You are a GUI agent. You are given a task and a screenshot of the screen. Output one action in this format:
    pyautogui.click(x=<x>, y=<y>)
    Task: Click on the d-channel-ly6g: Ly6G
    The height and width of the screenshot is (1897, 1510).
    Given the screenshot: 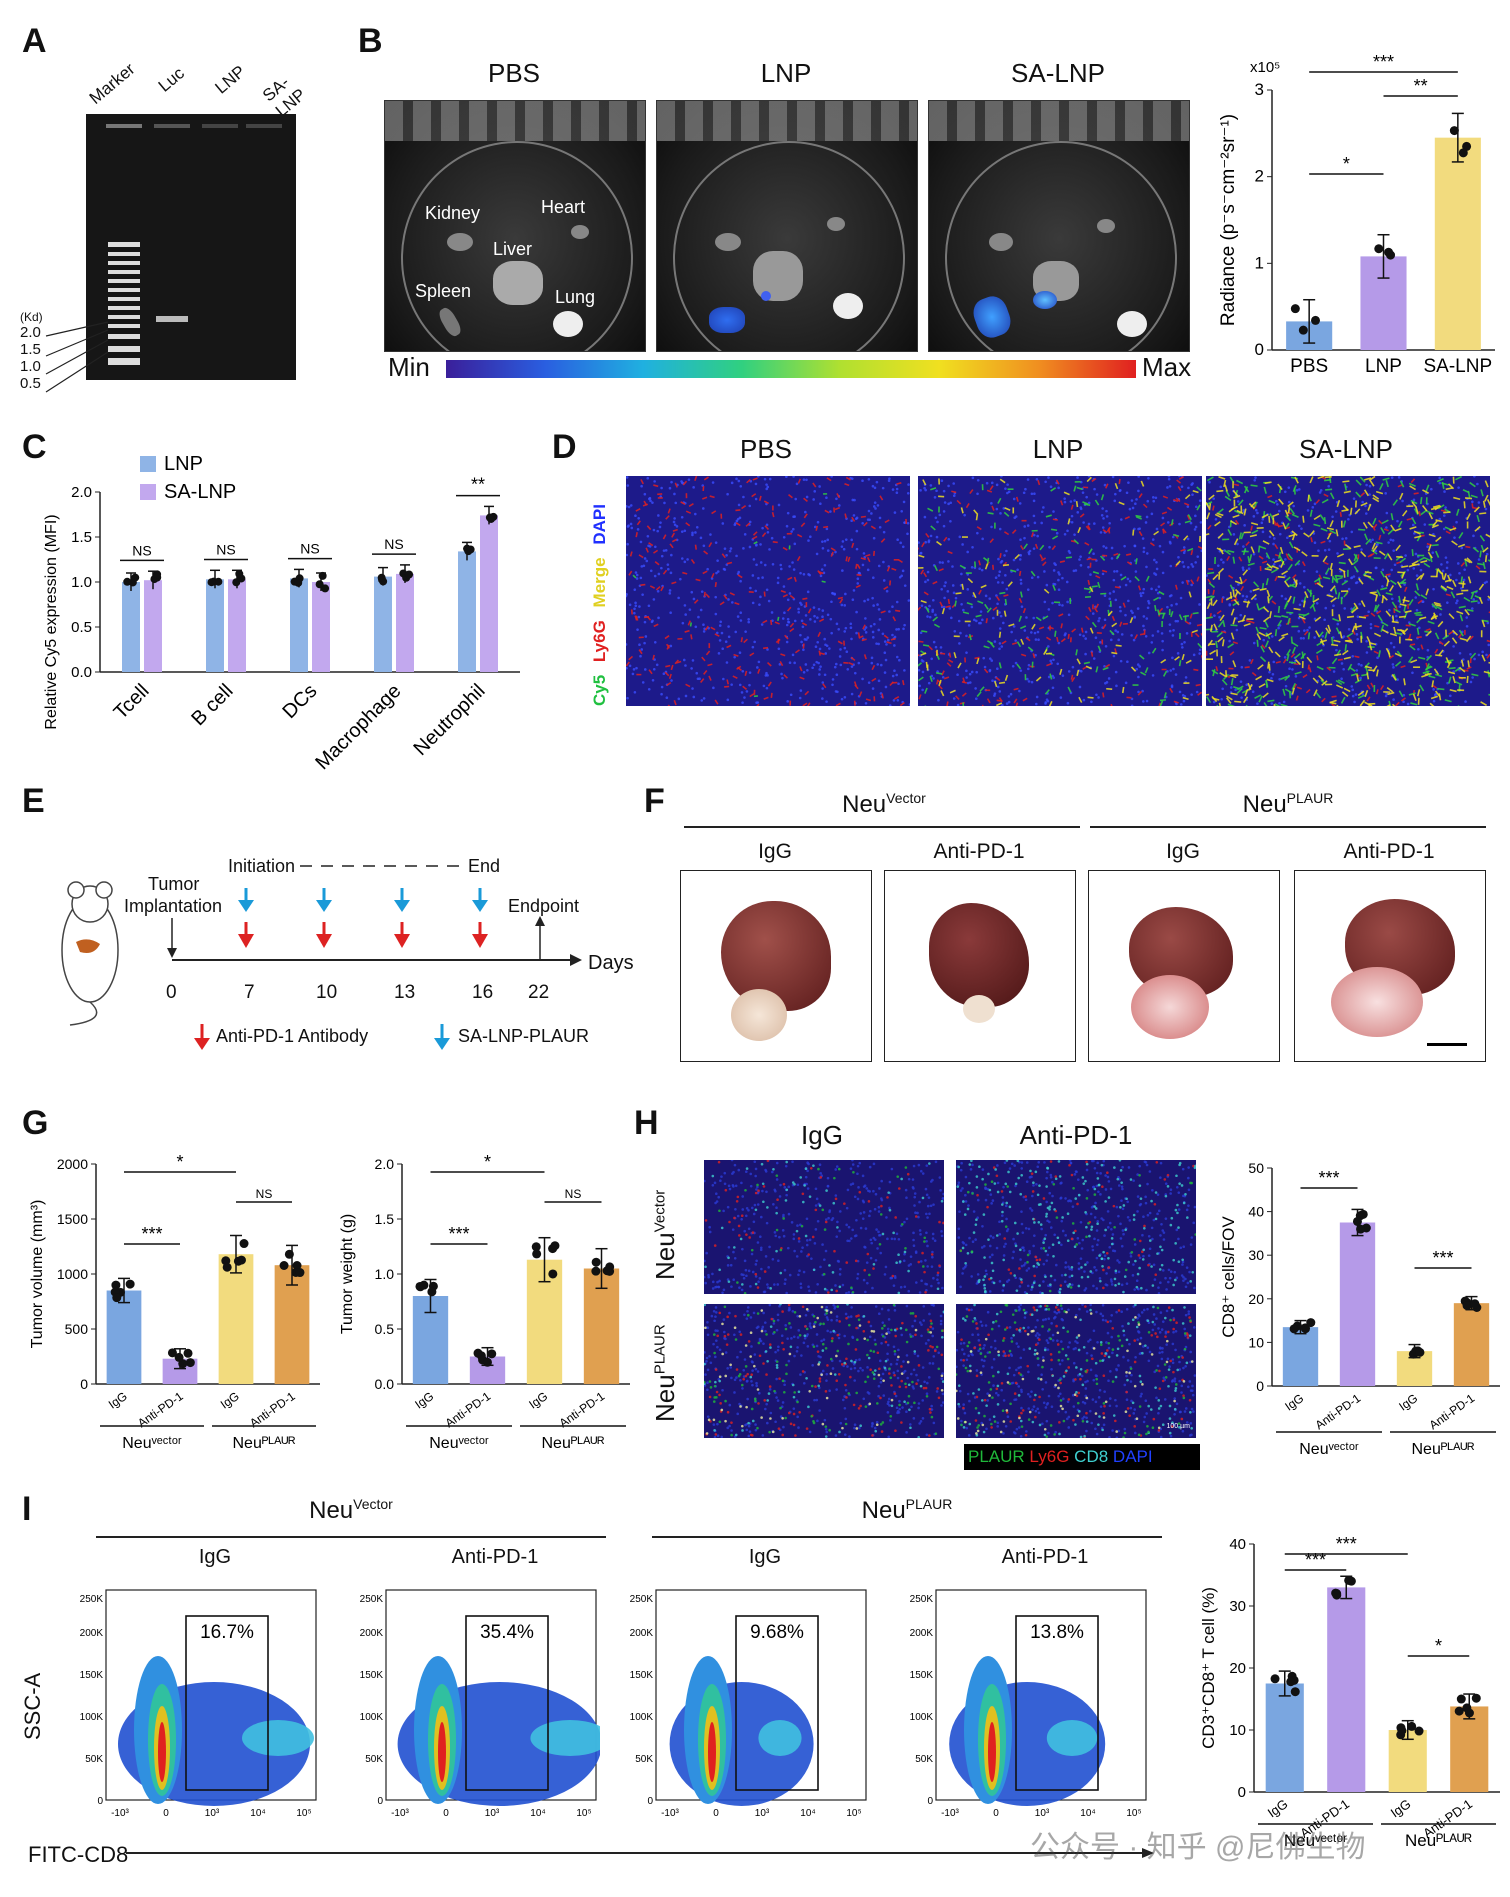 What is the action you would take?
    pyautogui.click(x=599, y=641)
    